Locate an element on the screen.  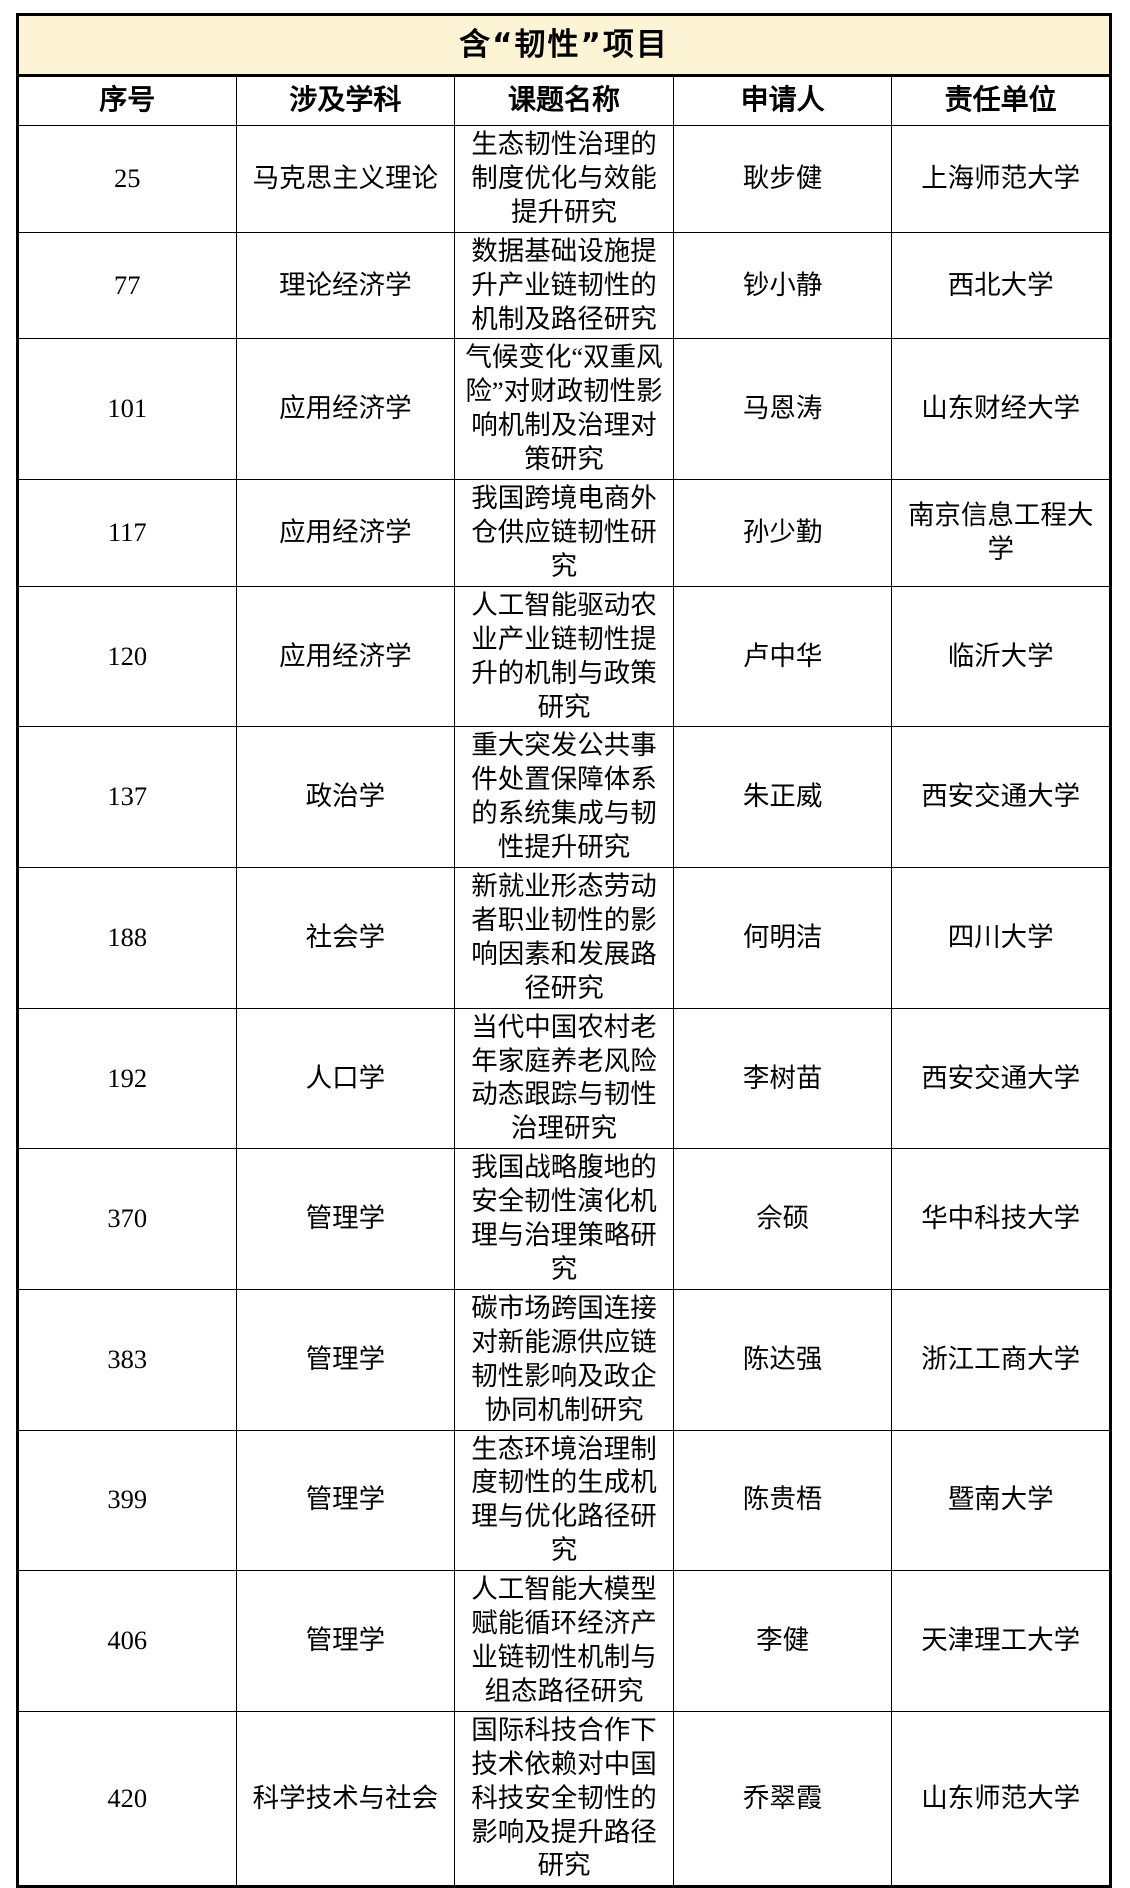
cell-applicant: 陈达强 is located at coordinates (782, 1359).